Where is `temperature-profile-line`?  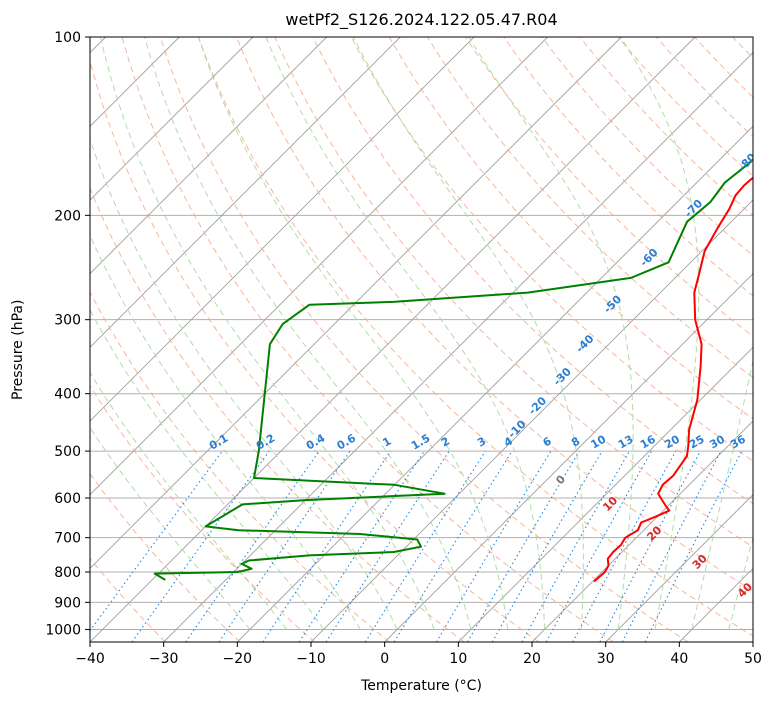 temperature-profile-line is located at coordinates (673, 379).